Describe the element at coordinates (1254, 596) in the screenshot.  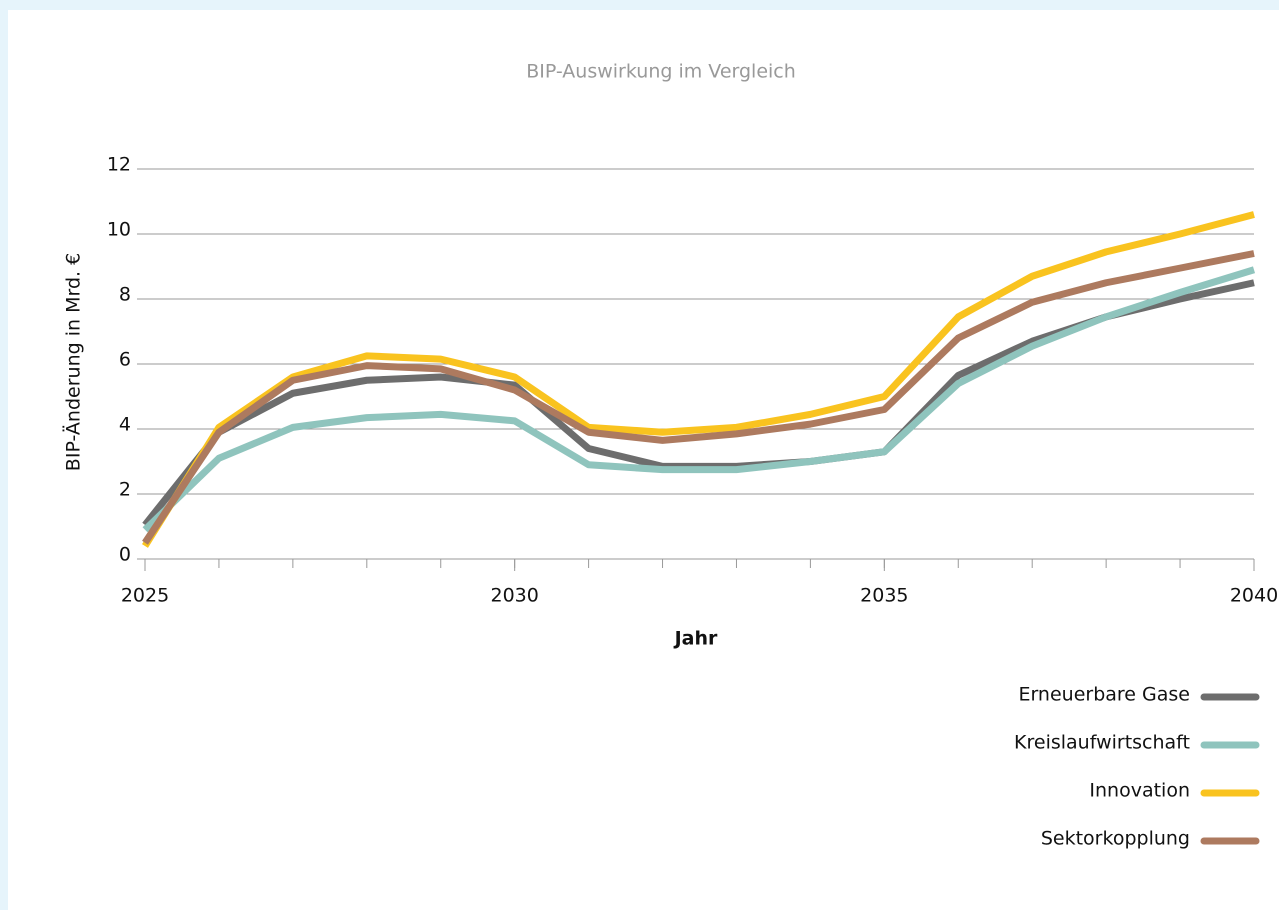
I see `x-tick-label: 2040` at that location.